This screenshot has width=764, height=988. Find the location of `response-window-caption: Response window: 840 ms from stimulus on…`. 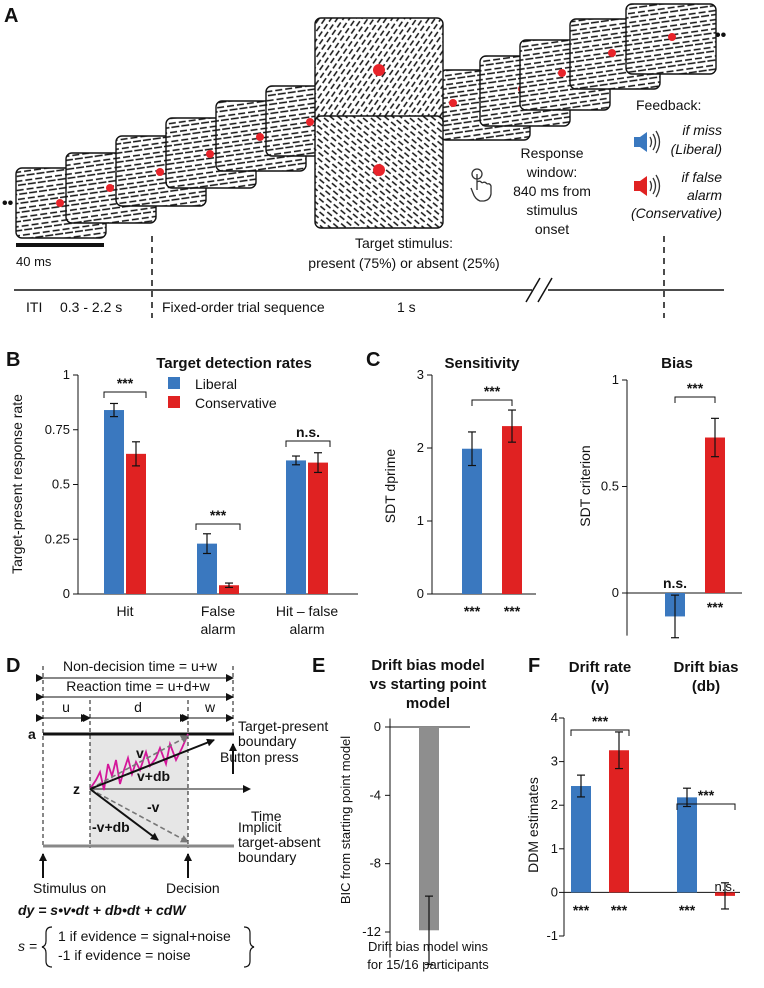

response-window-caption: Response window: 840 ms from stimulus on… is located at coordinates (552, 191).